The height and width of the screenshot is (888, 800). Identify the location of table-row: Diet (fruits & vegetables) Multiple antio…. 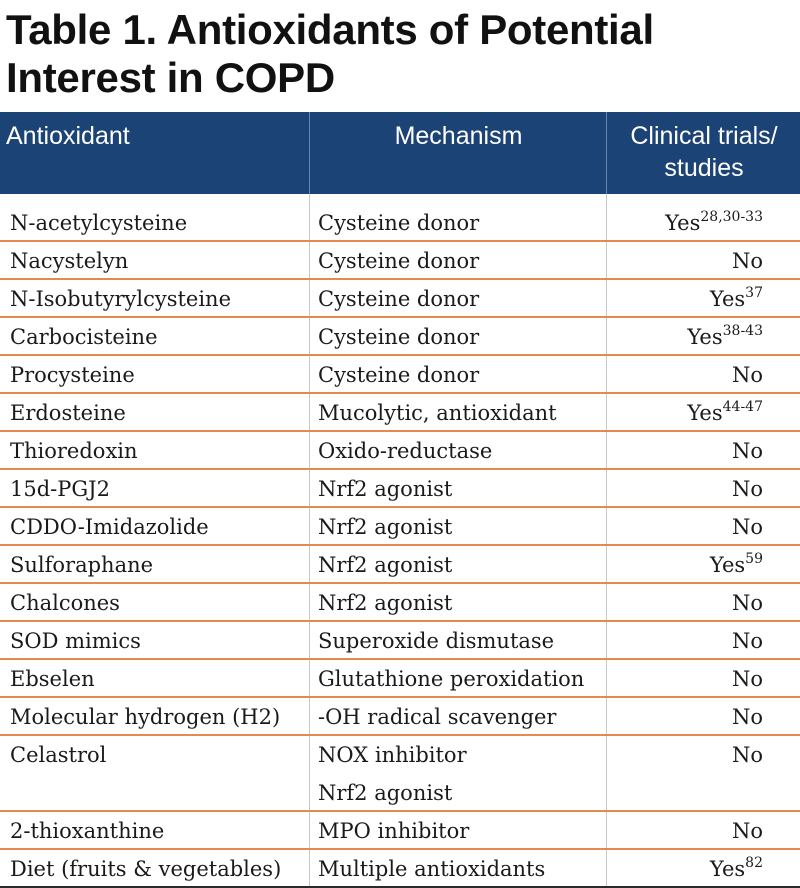
(400, 869).